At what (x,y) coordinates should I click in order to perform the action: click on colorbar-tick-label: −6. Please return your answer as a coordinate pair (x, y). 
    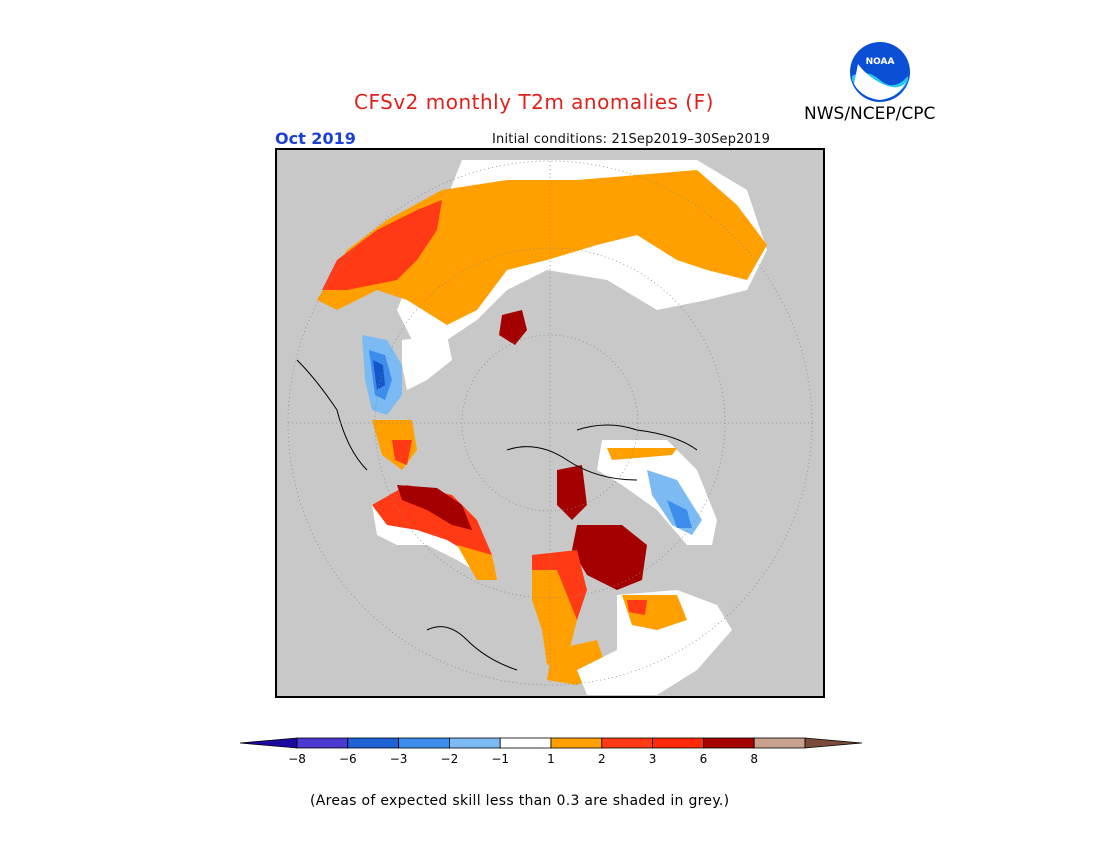
    Looking at the image, I should click on (347, 759).